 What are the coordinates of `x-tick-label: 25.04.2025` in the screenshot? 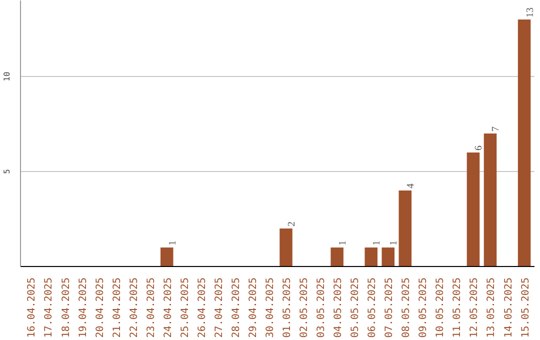 It's located at (185, 307).